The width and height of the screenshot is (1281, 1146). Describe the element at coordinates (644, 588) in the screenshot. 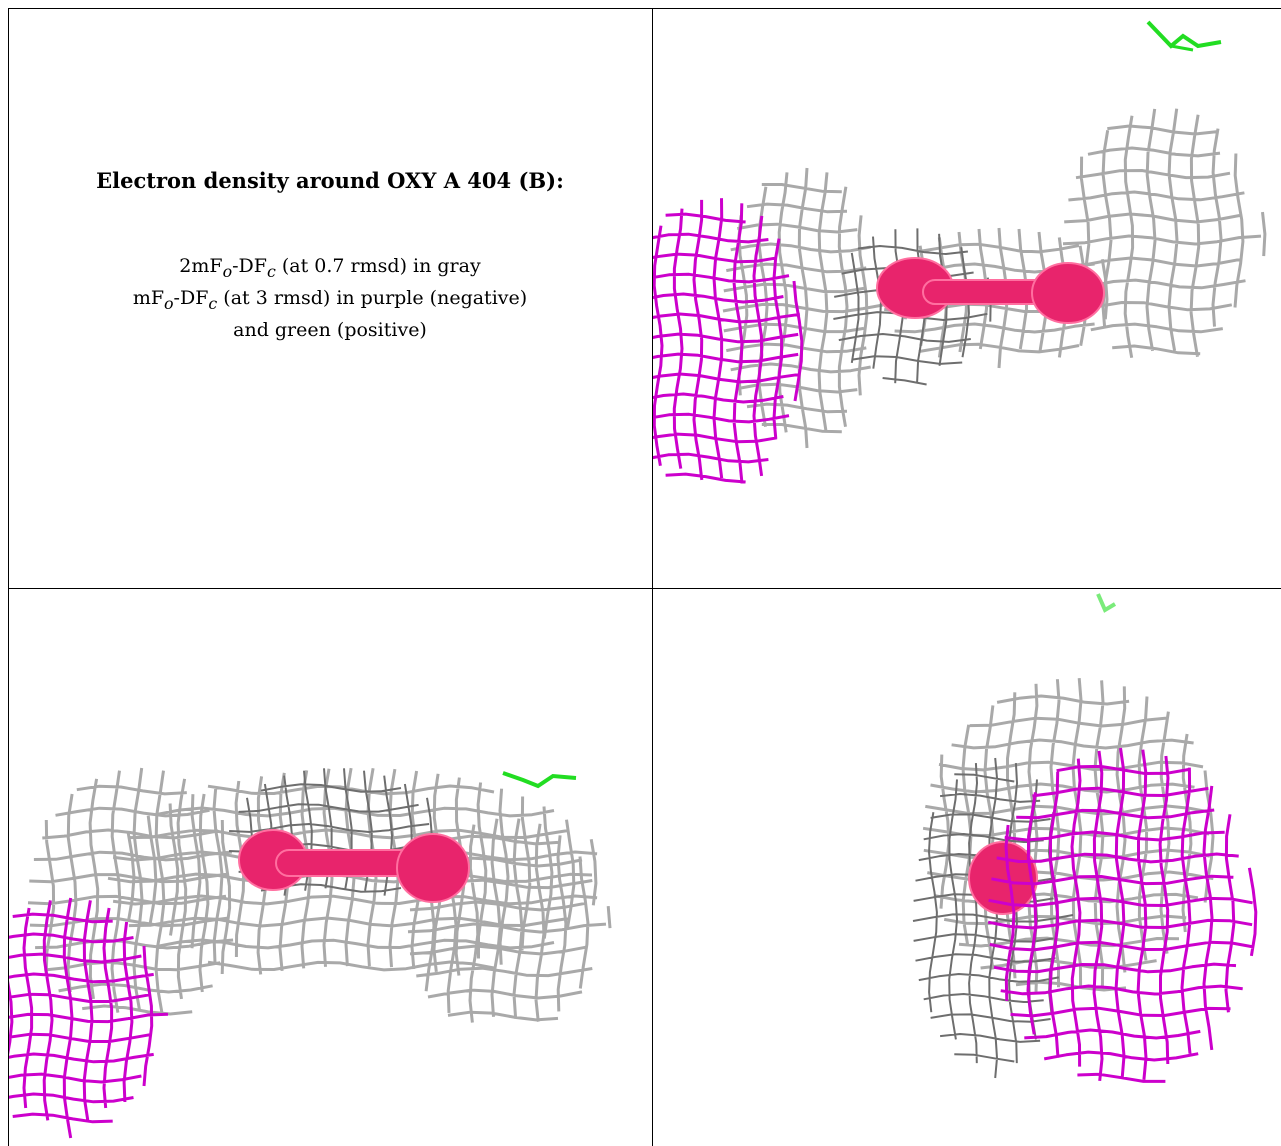

I see `frame-divider-horizontal` at that location.